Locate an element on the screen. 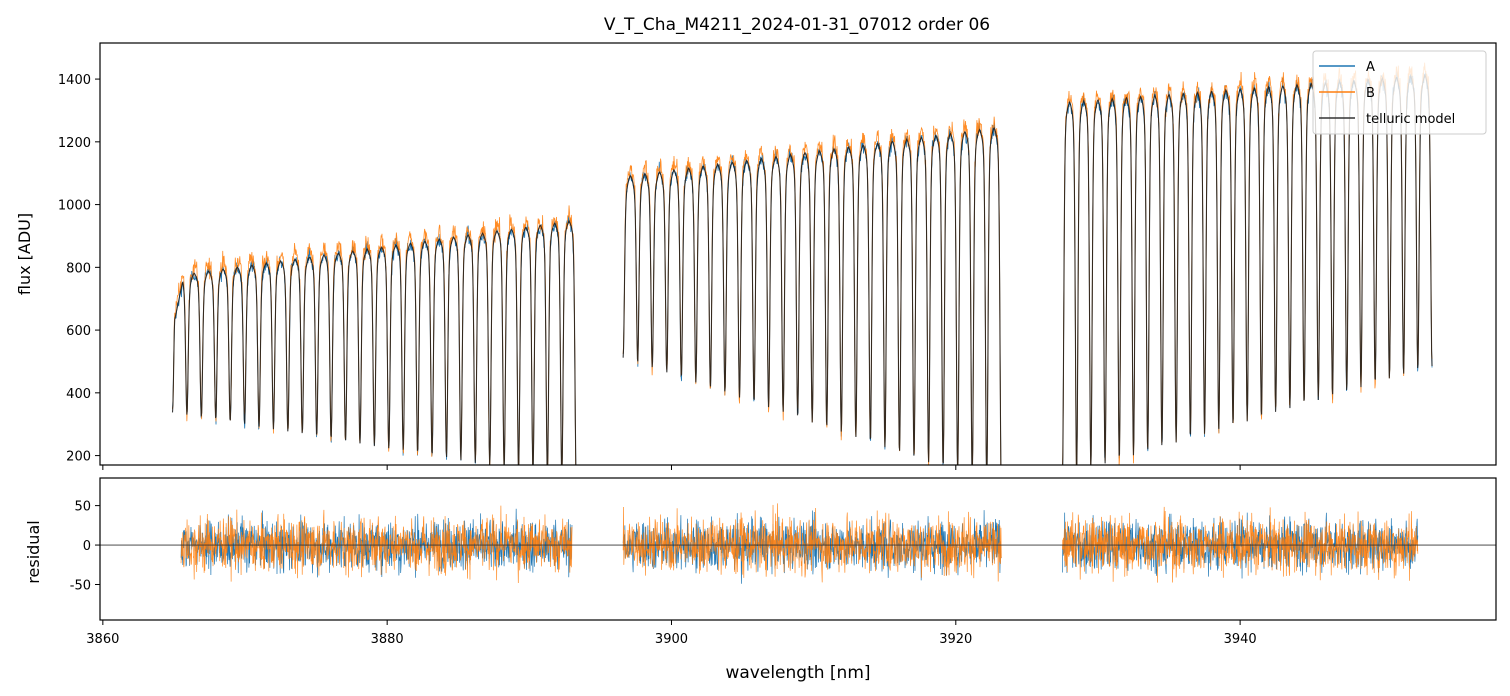 The width and height of the screenshot is (1510, 696). residual-y-tick-label: 50 is located at coordinates (82, 507).